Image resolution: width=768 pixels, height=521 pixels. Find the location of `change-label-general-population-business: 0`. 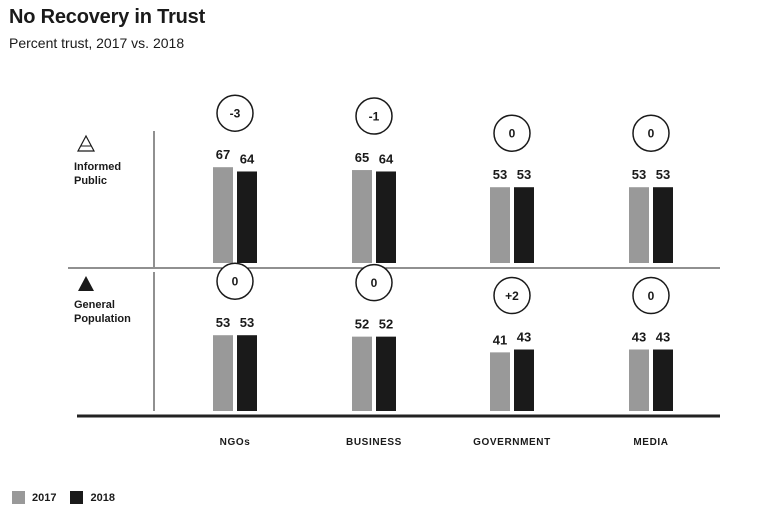

change-label-general-population-business: 0 is located at coordinates (374, 283).